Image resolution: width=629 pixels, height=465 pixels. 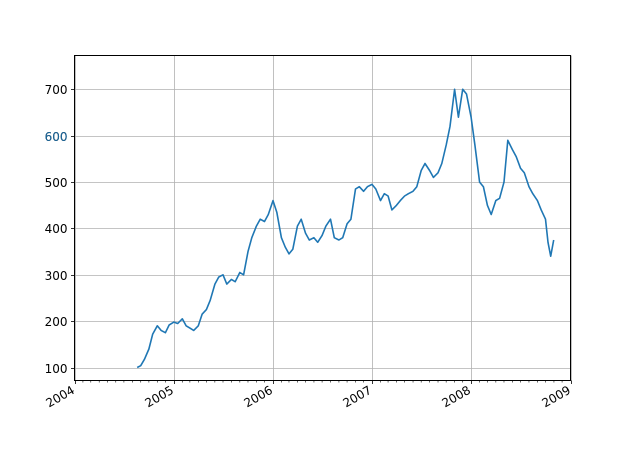 I want to click on y-tick-label: 500, so click(x=56, y=183).